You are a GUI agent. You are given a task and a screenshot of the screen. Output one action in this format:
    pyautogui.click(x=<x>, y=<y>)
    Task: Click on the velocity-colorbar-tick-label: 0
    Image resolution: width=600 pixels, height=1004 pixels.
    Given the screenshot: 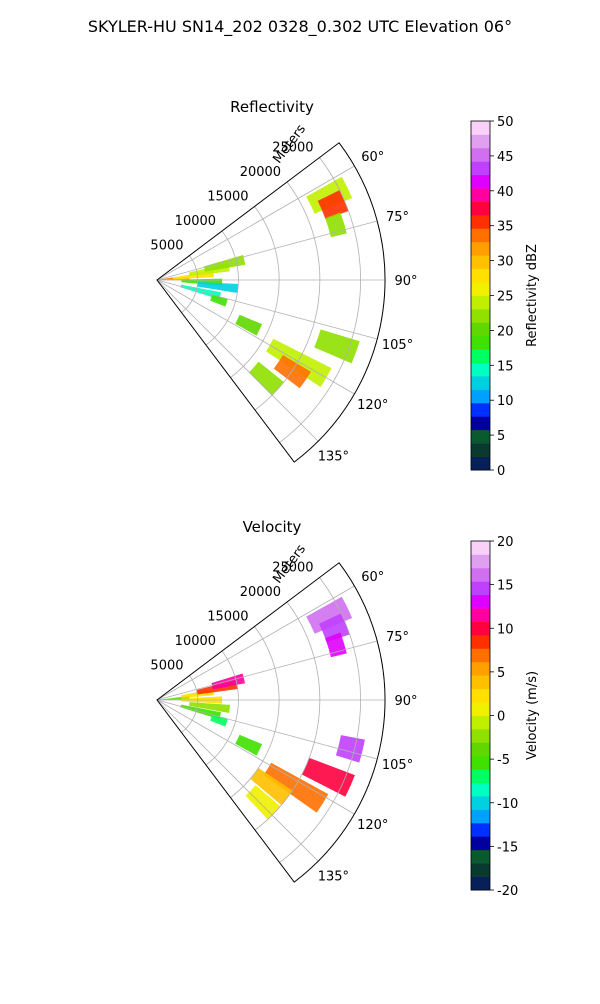 What is the action you would take?
    pyautogui.click(x=501, y=717)
    